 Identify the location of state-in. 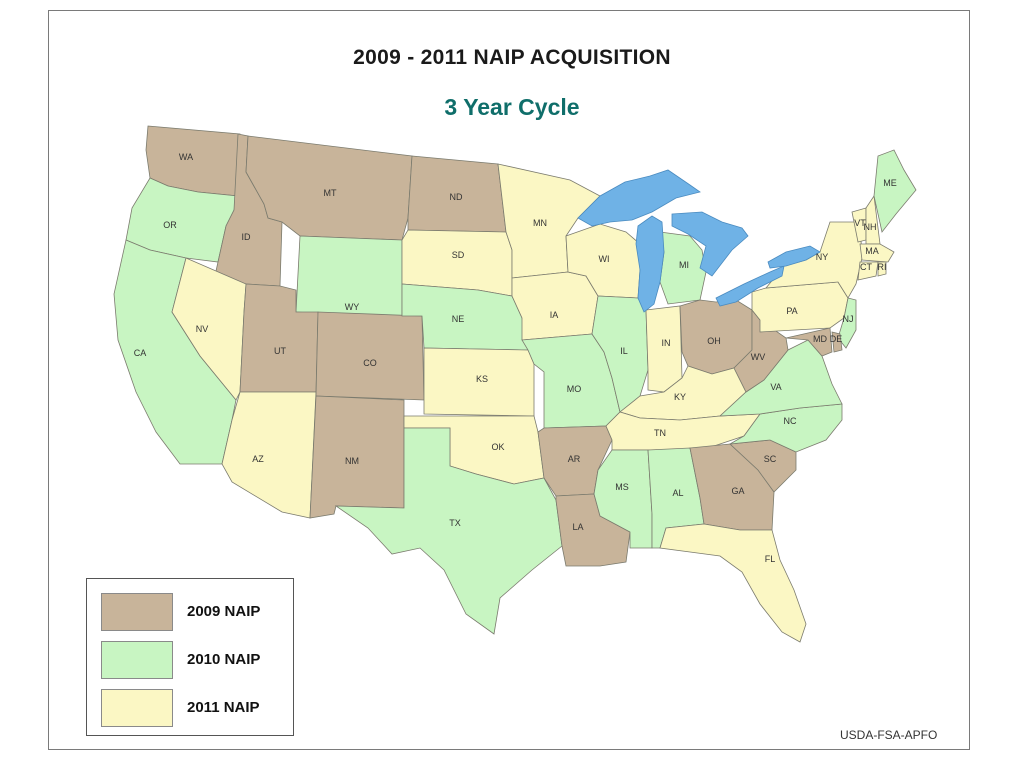
(664, 349).